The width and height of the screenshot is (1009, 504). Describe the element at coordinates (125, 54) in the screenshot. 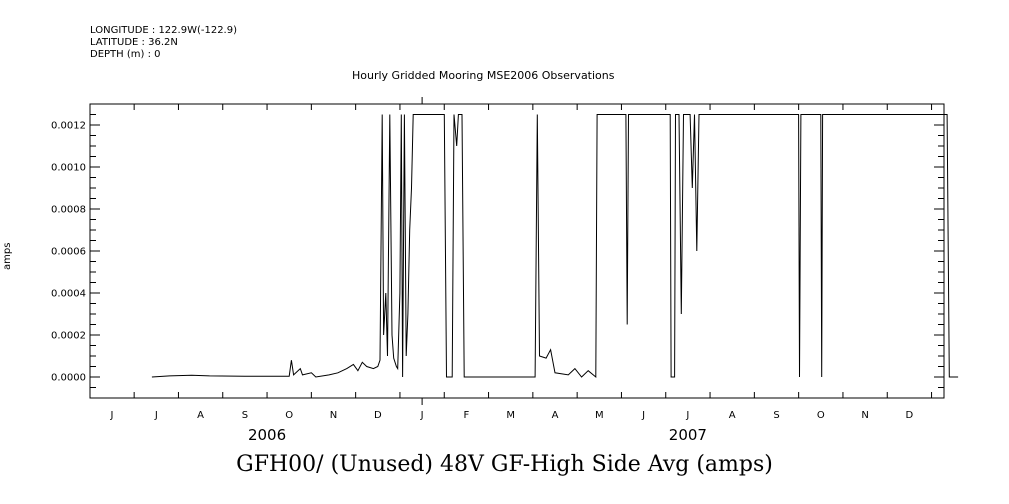

I see `depth-label: DEPTH (m) : 0` at that location.